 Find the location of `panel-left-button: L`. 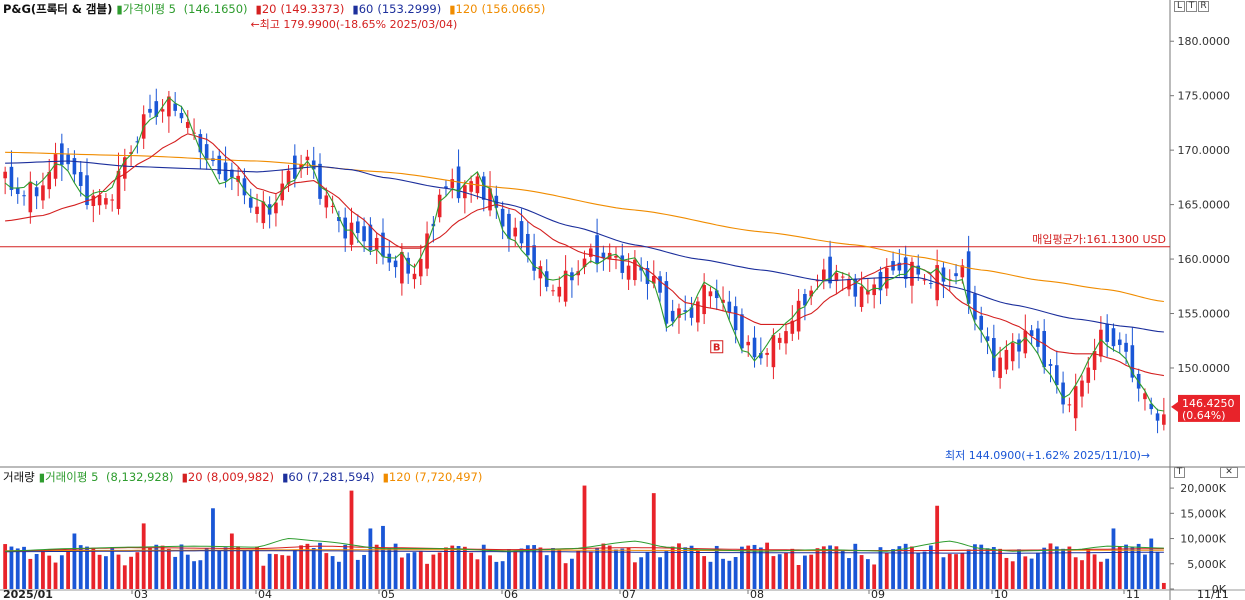

panel-left-button: L is located at coordinates (1179, 6).